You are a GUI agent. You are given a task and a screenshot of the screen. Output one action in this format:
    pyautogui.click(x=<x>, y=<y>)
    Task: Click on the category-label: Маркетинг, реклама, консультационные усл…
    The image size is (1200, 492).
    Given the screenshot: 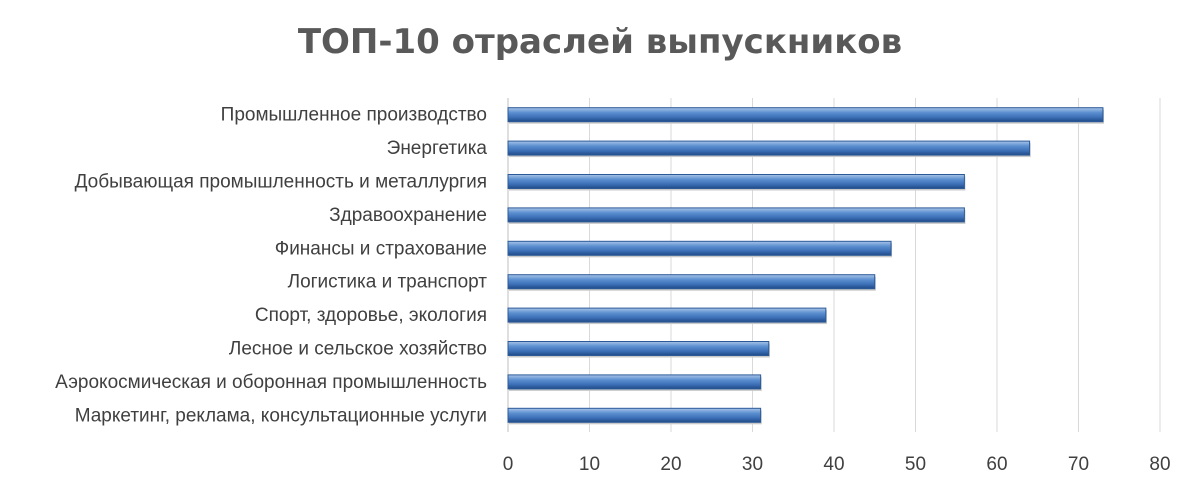 What is the action you would take?
    pyautogui.click(x=281, y=415)
    